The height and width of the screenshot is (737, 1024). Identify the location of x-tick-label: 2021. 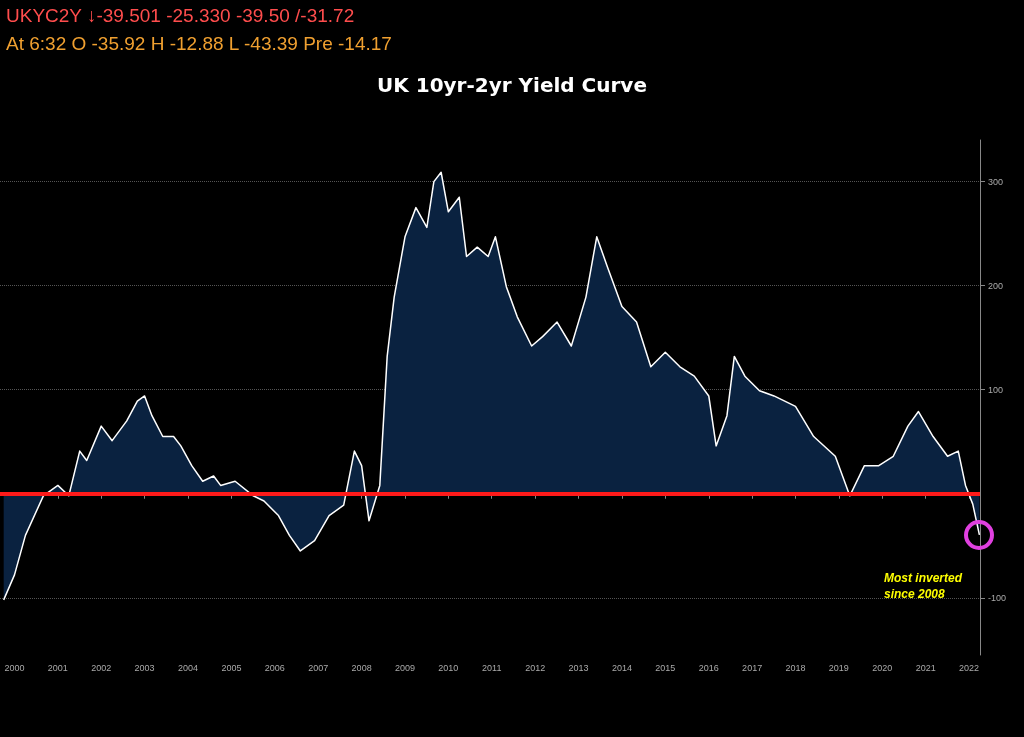
(925, 667).